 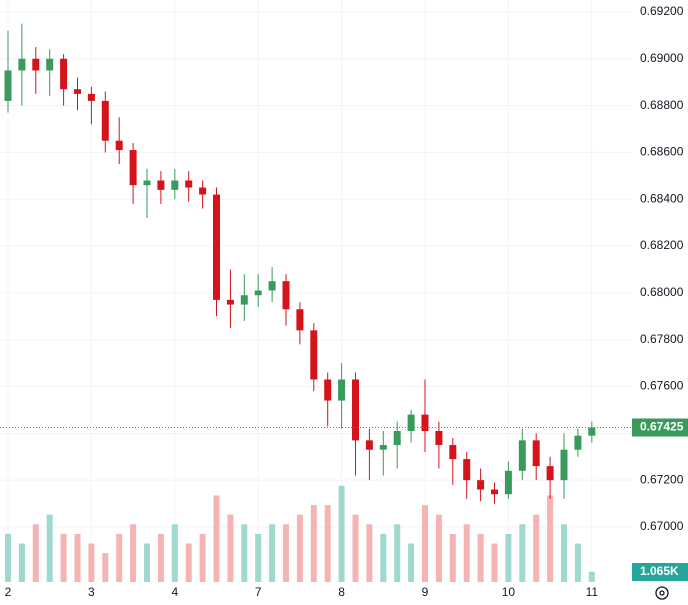 I want to click on x-tick-label: 10, so click(x=509, y=592).